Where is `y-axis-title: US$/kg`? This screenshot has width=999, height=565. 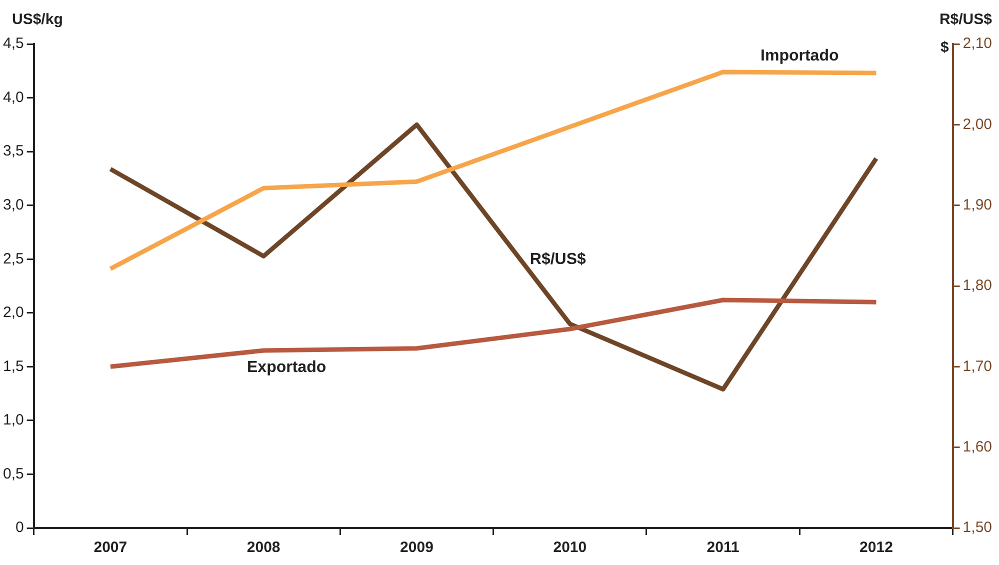
y-axis-title: US$/kg is located at coordinates (37, 19).